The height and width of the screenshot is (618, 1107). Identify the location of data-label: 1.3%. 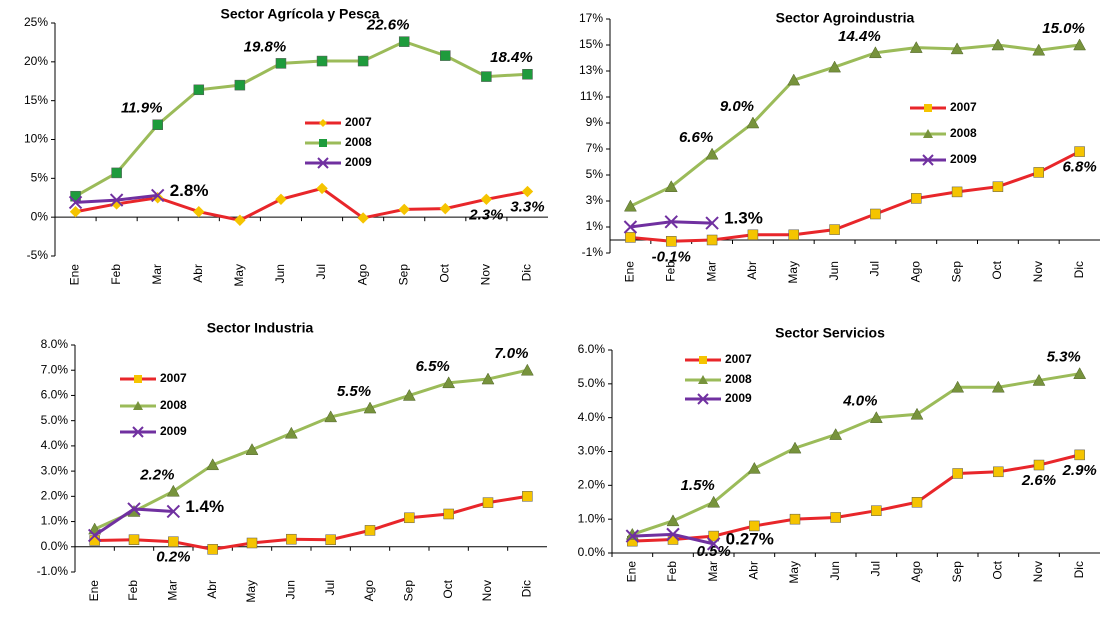
(743, 218).